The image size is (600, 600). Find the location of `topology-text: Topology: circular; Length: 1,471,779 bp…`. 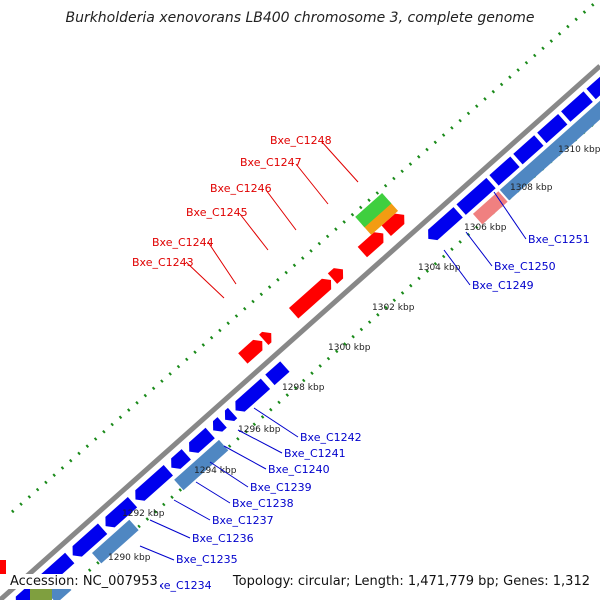

topology-text: Topology: circular; Length: 1,471,779 bp… is located at coordinates (411, 581).